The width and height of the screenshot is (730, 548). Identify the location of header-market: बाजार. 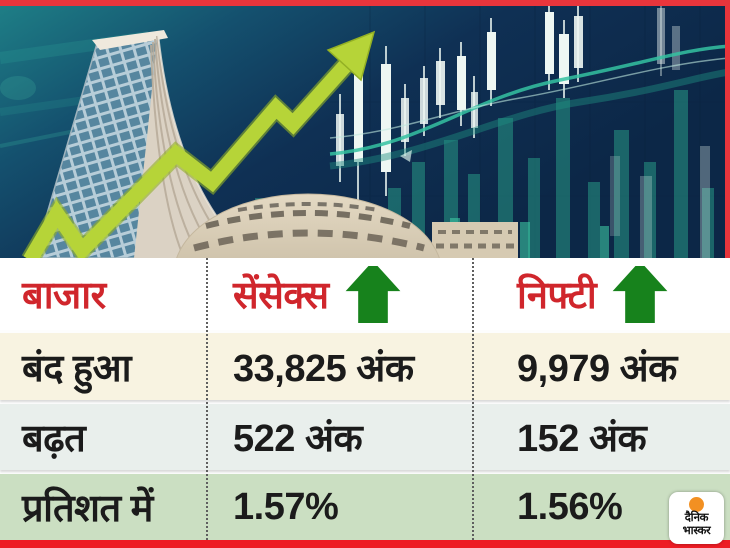
(103, 294).